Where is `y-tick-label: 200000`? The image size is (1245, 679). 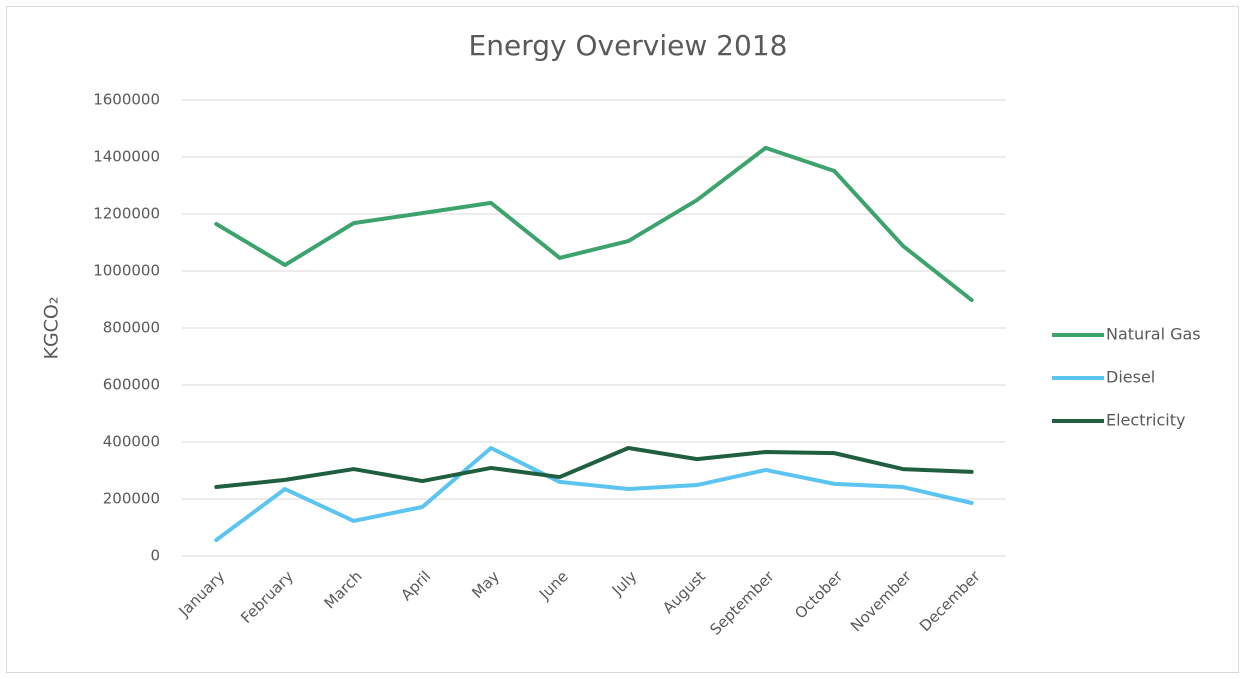
y-tick-label: 200000 is located at coordinates (131, 499).